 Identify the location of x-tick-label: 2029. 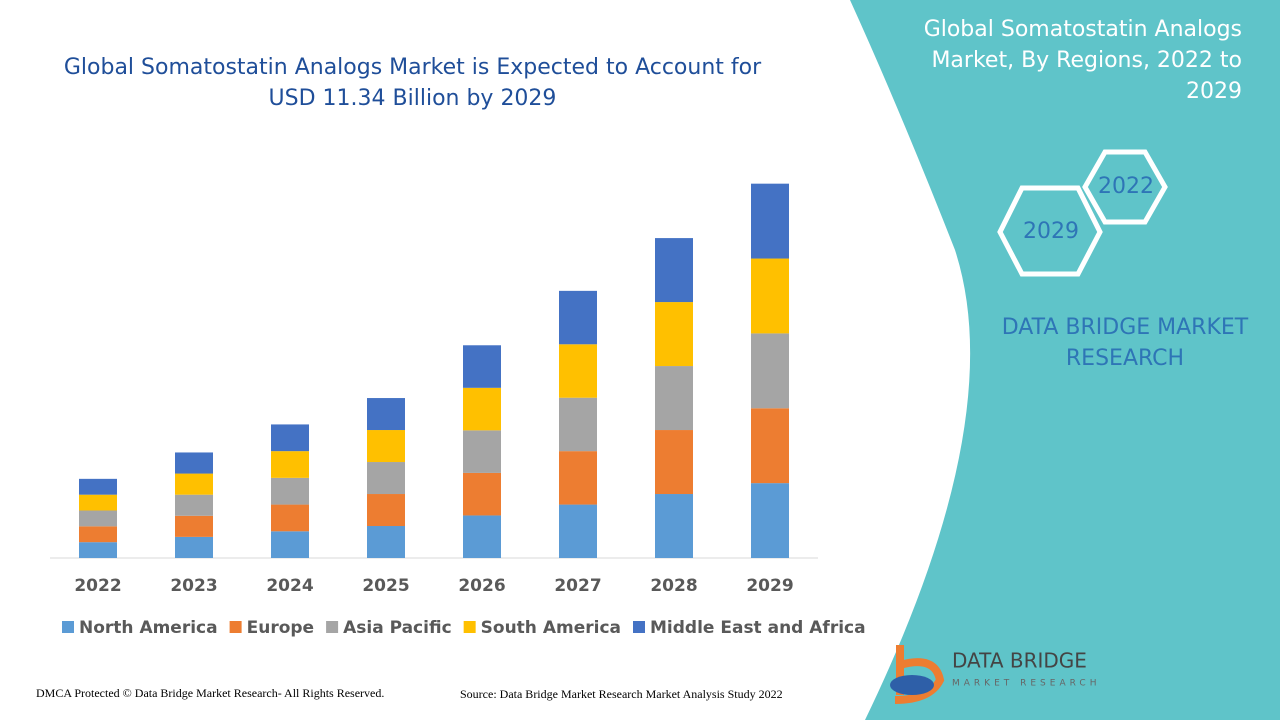
(769, 586).